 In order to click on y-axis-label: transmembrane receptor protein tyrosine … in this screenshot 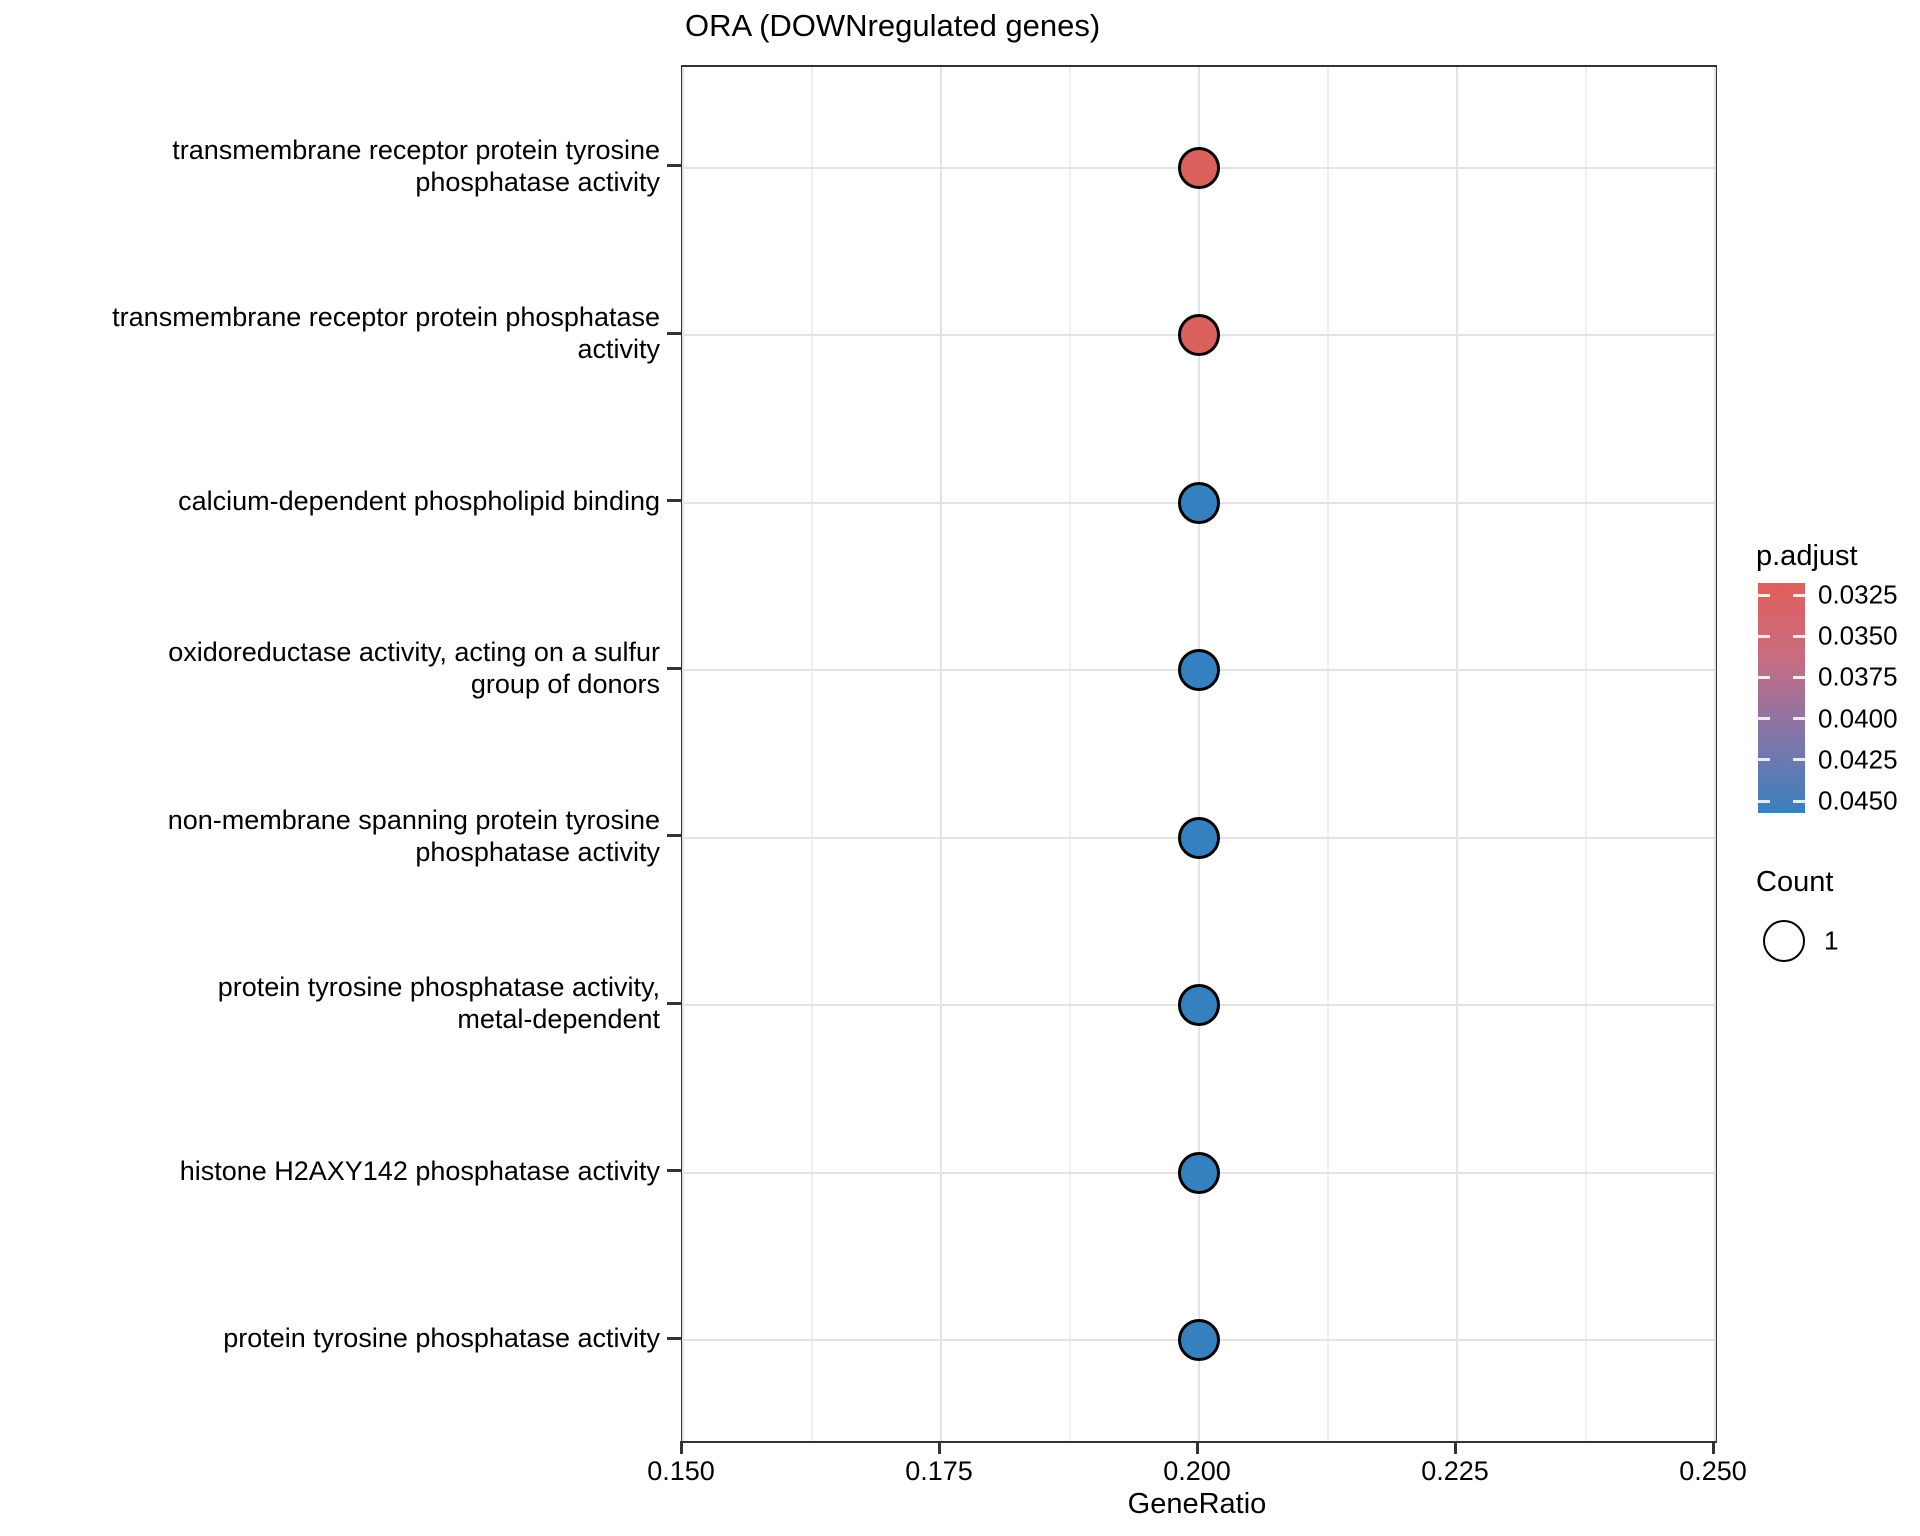, I will do `click(416, 165)`.